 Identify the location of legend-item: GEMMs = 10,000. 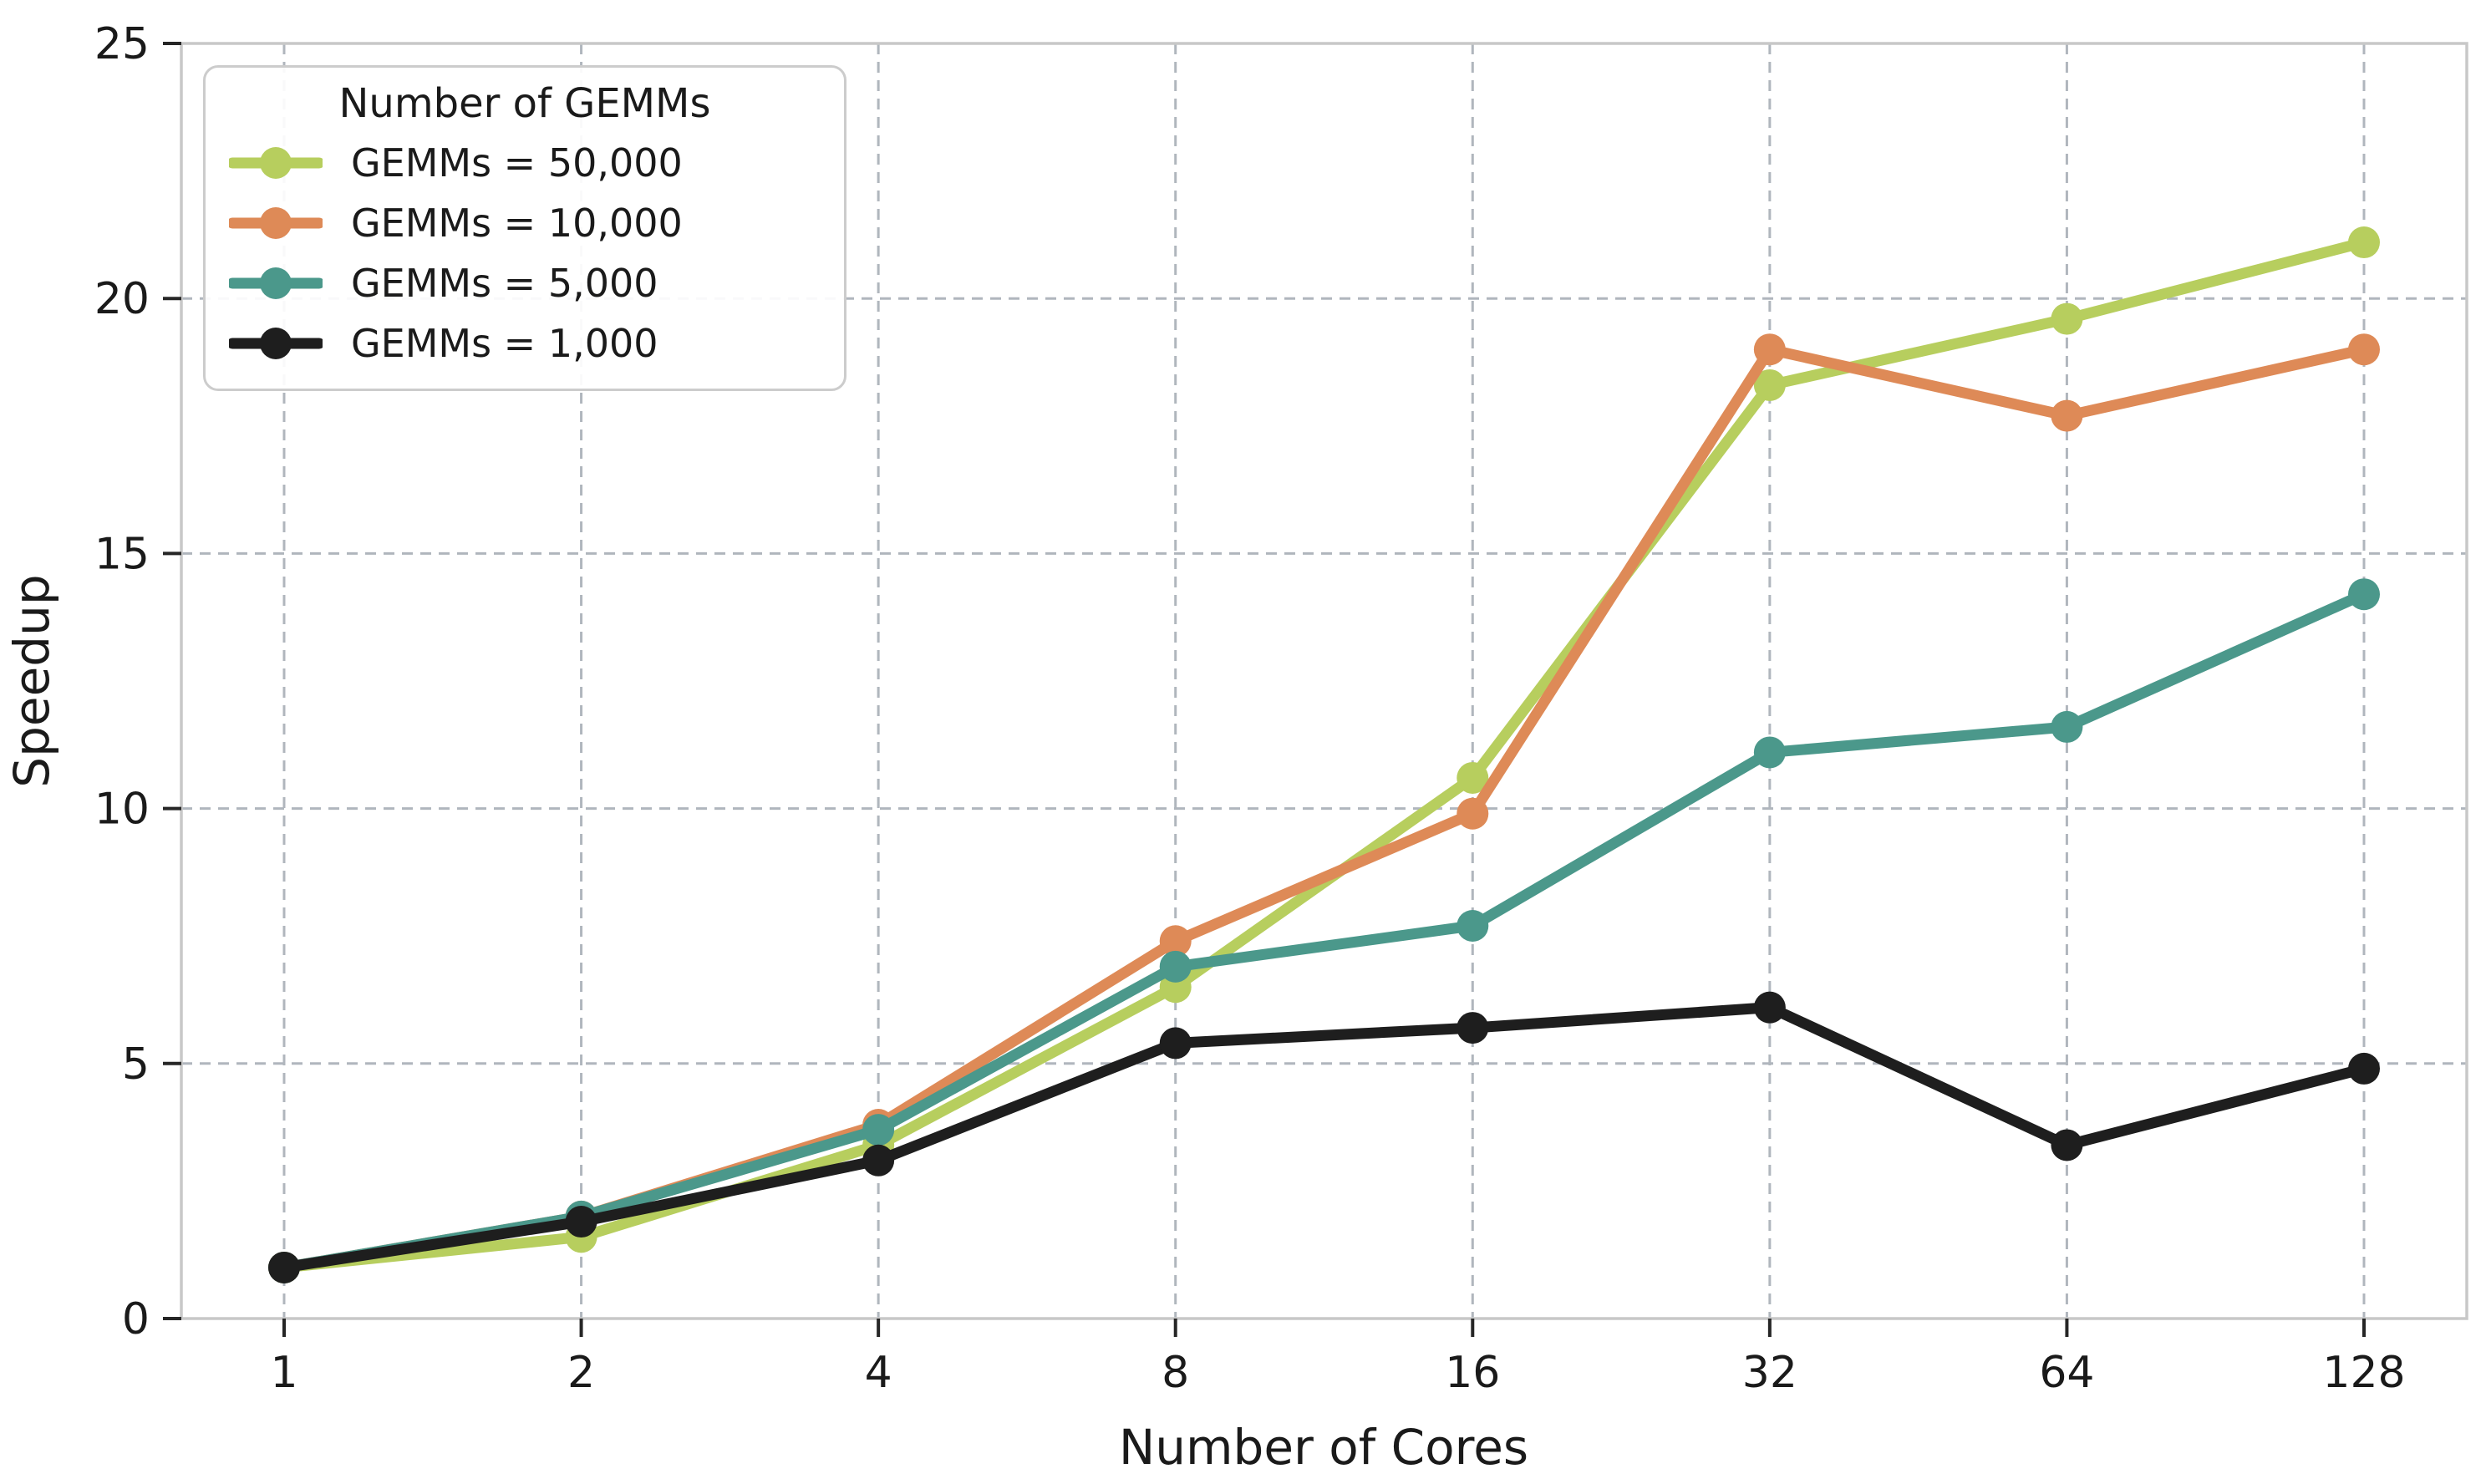
(525, 223).